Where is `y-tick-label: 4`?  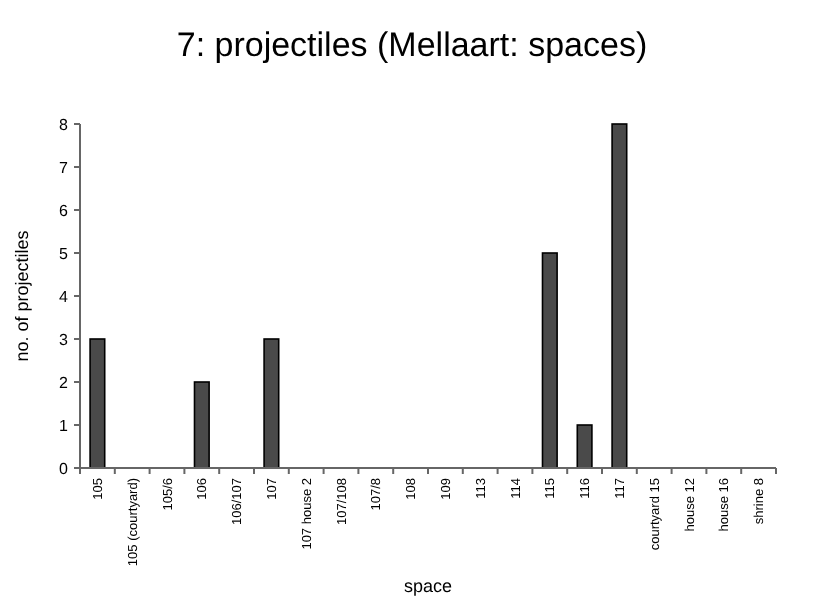 y-tick-label: 4 is located at coordinates (64, 296).